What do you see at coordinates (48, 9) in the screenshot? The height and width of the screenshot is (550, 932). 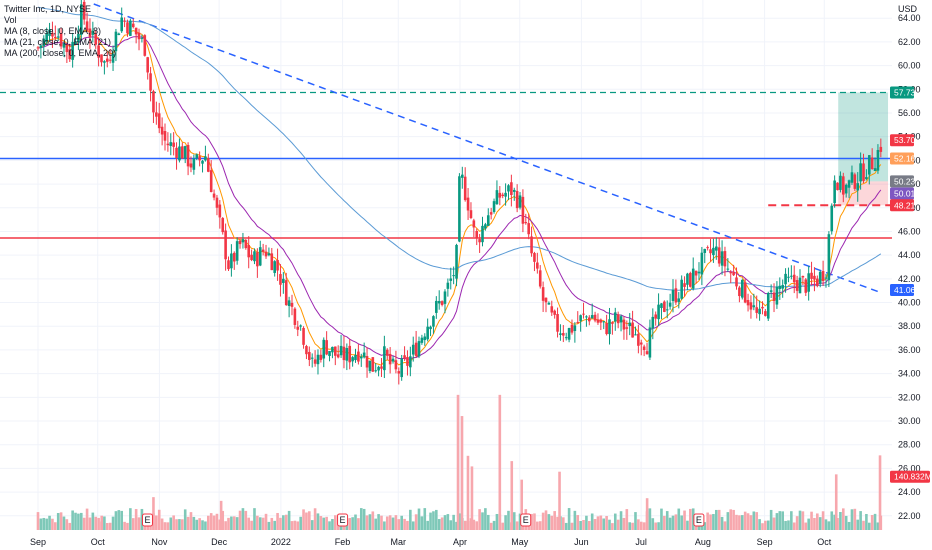 I see `symbol-title: Twitter Inc, 1D, NYSE` at bounding box center [48, 9].